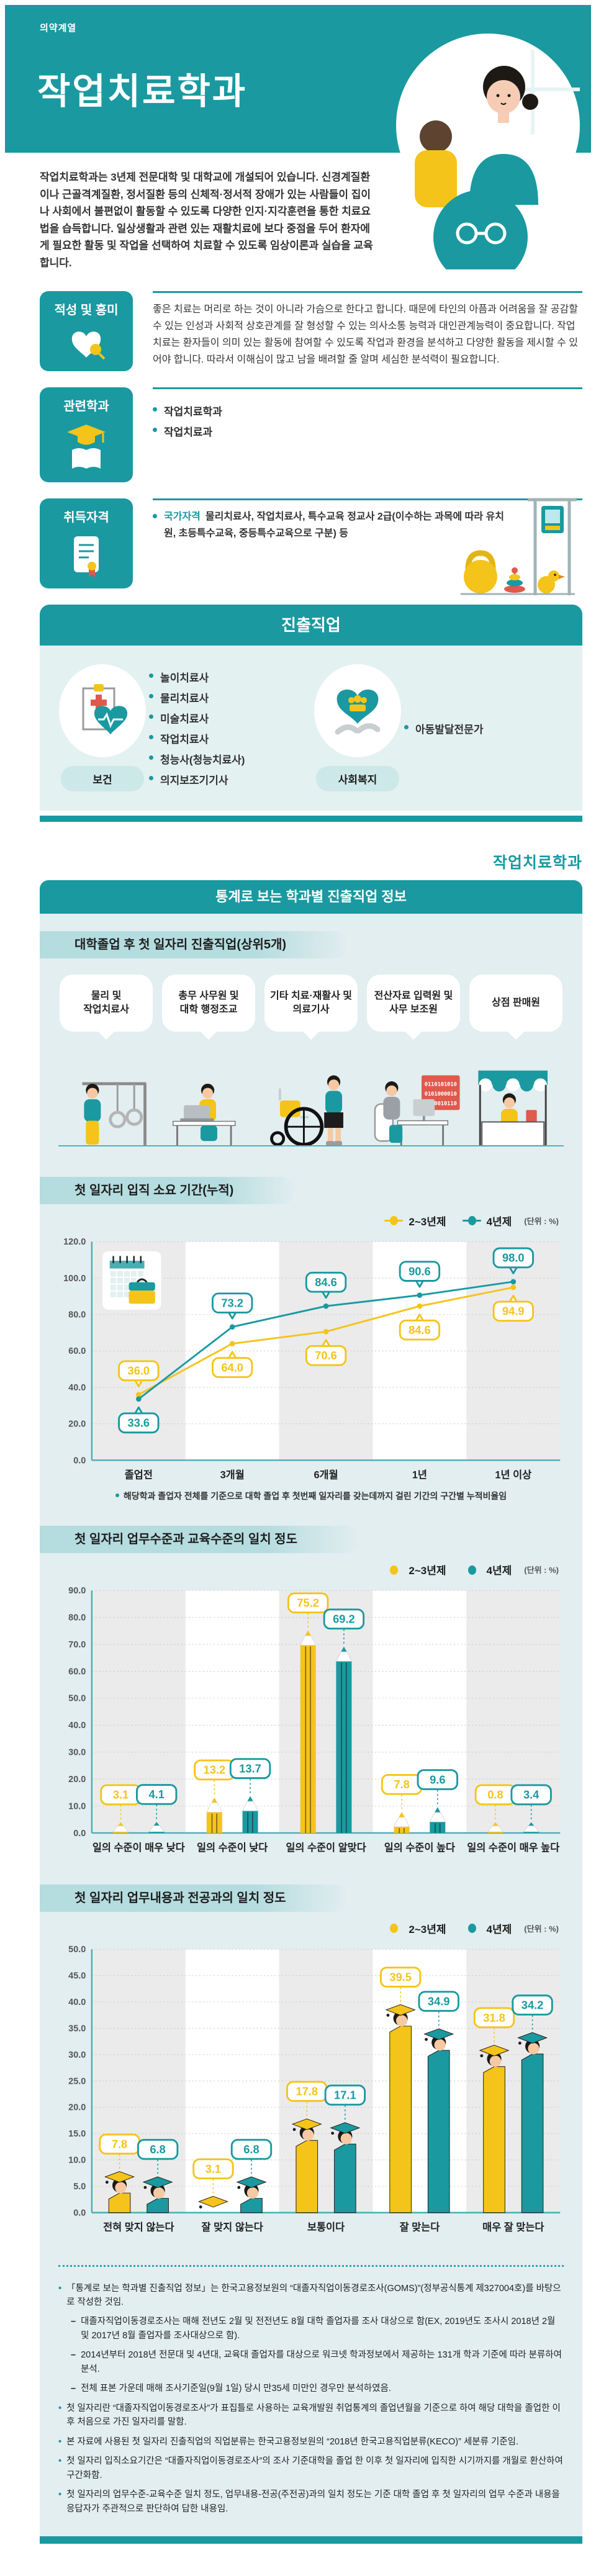 The image size is (596, 2576). Describe the element at coordinates (326, 1355) in the screenshot. I see `svg-text: 70.6` at that location.